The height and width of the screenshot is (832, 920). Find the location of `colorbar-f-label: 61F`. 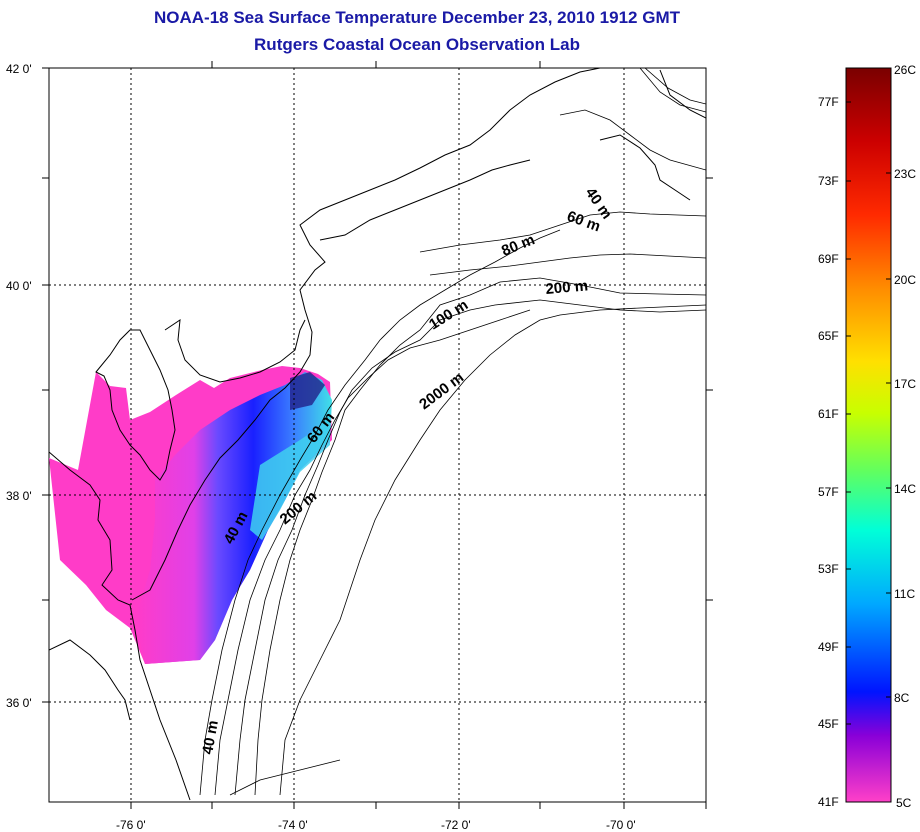

colorbar-f-label: 61F is located at coordinates (828, 414).